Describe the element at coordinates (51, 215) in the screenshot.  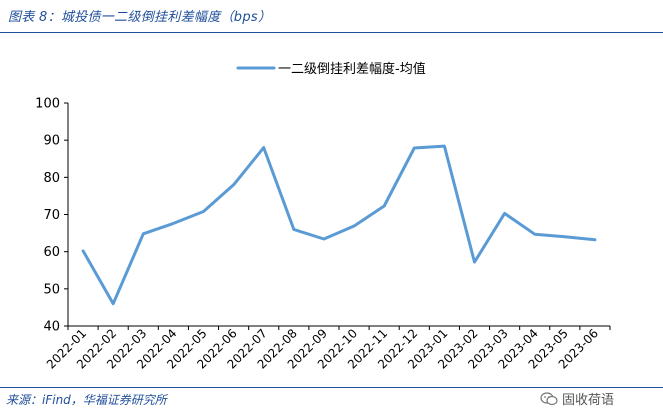
I see `y-tick-label: 70` at that location.